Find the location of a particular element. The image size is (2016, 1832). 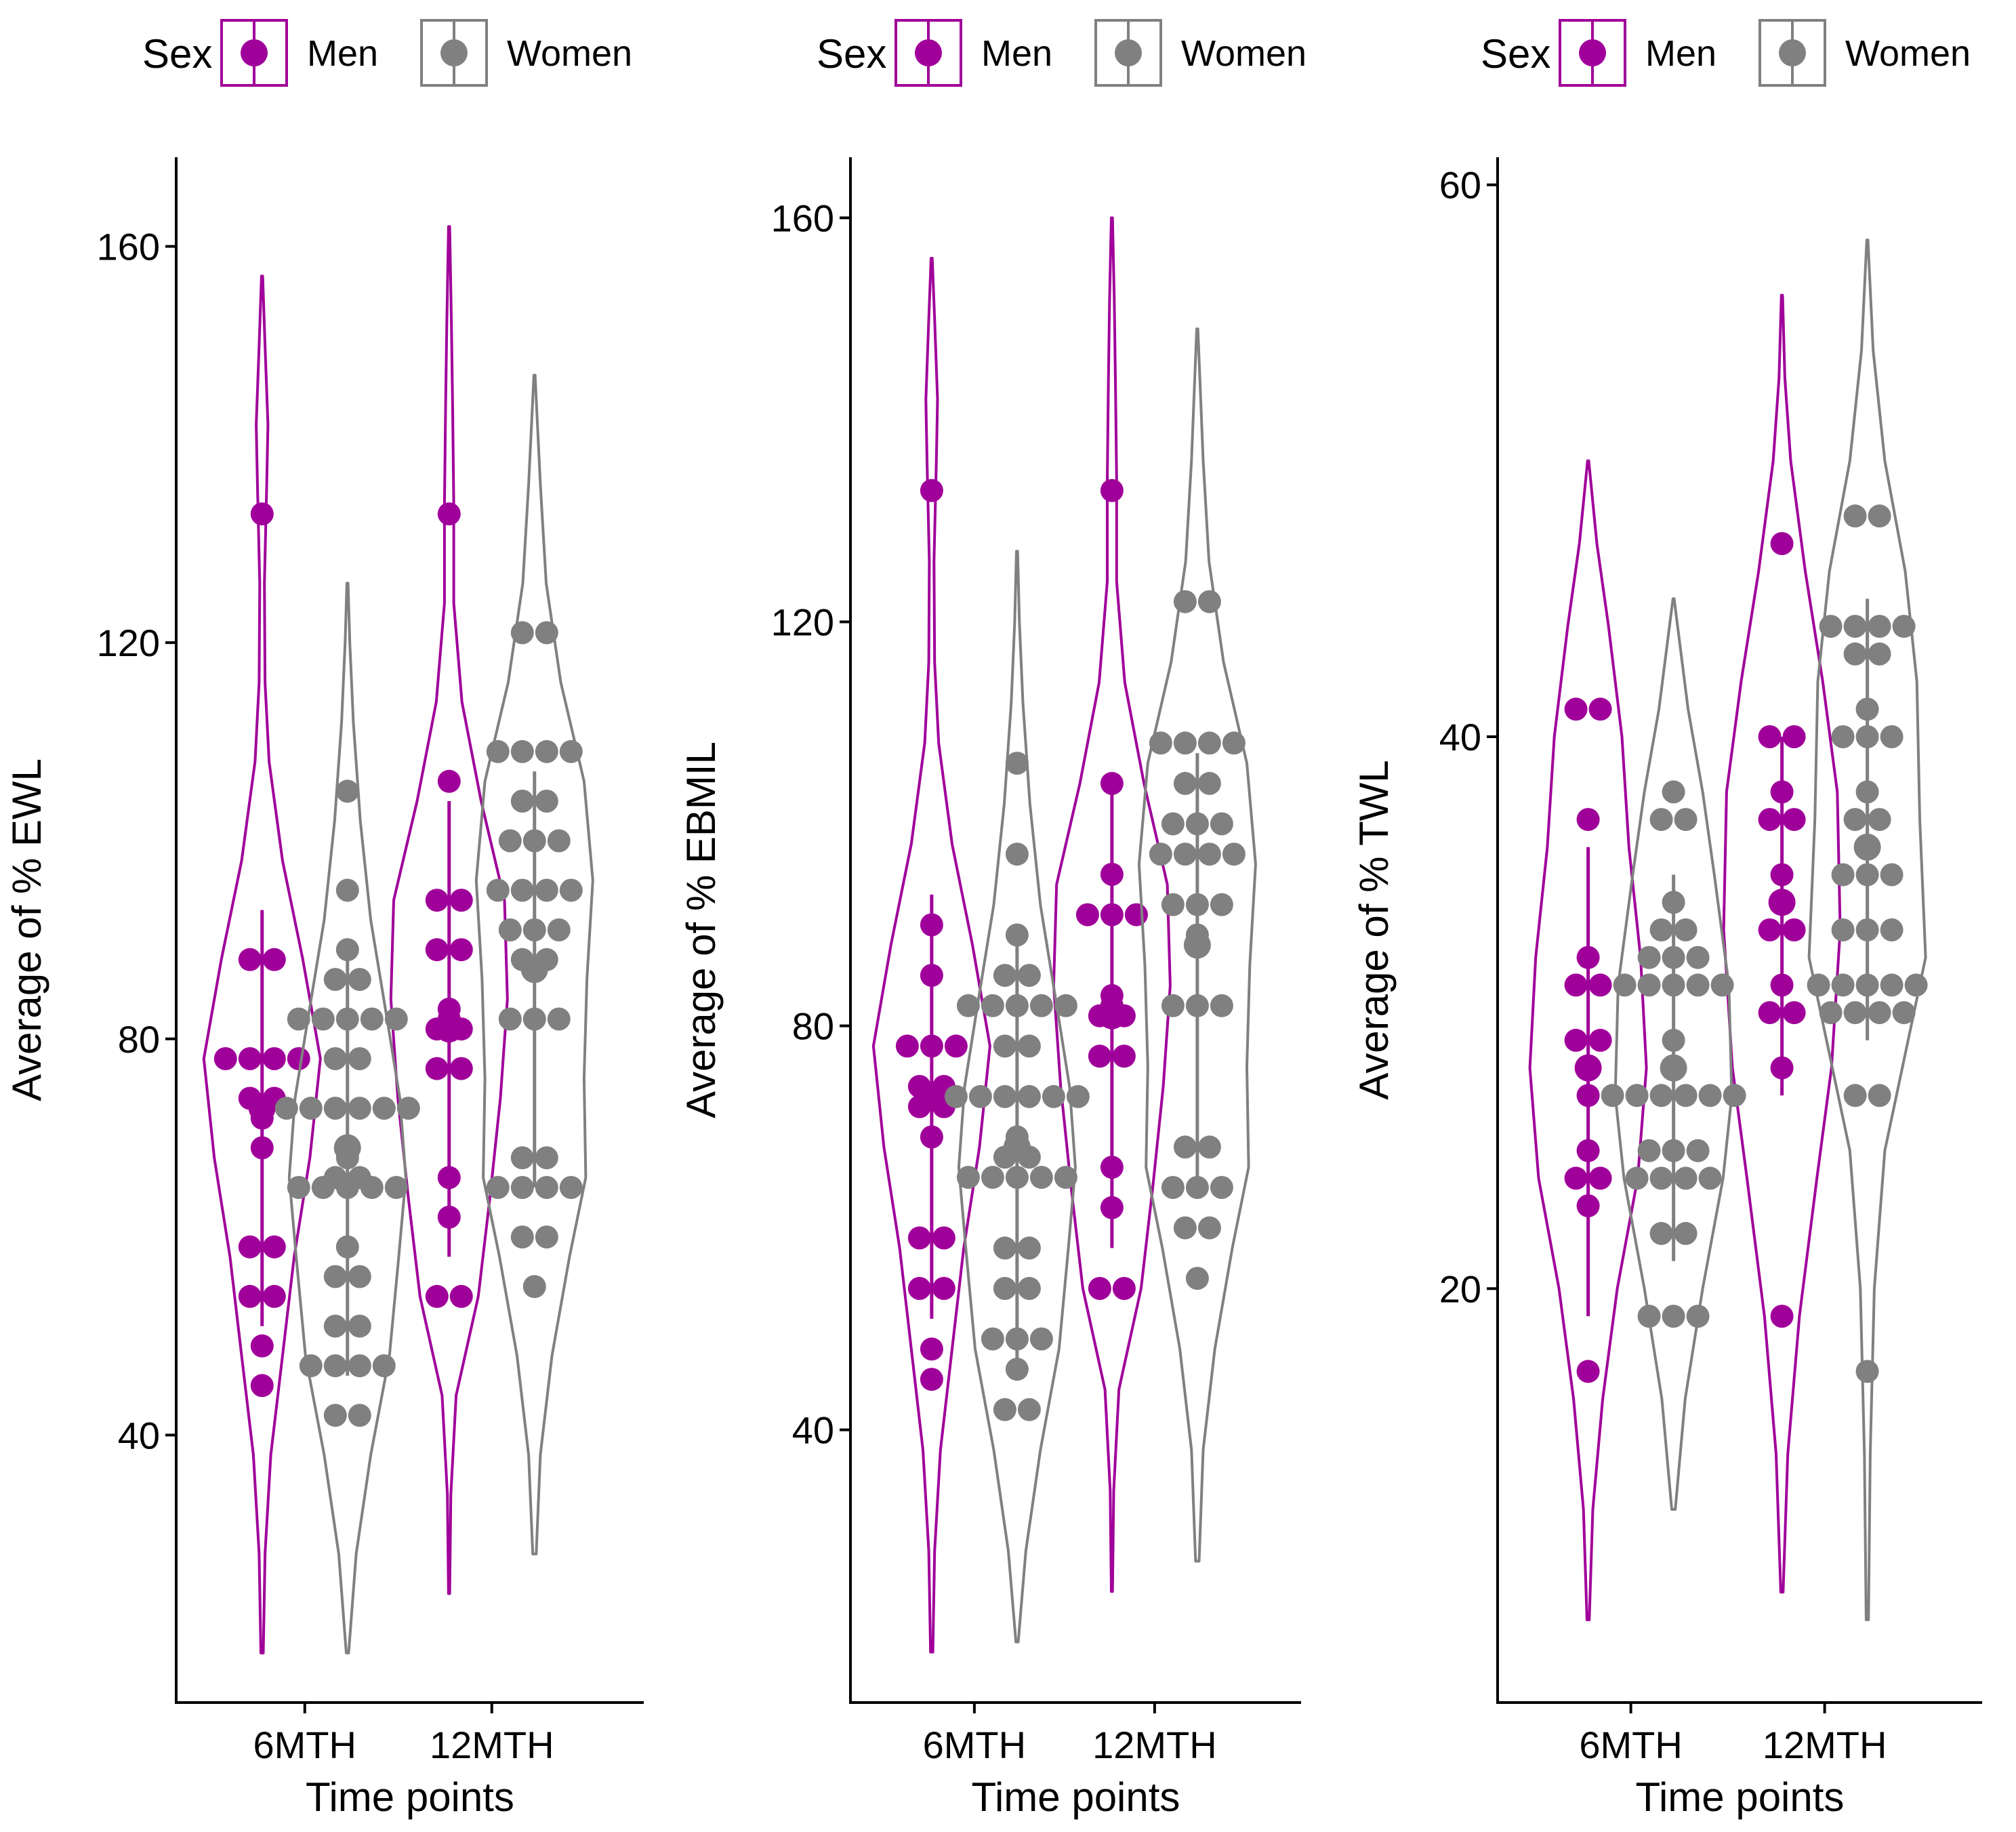

y-tick-label: 160 is located at coordinates (802, 218).